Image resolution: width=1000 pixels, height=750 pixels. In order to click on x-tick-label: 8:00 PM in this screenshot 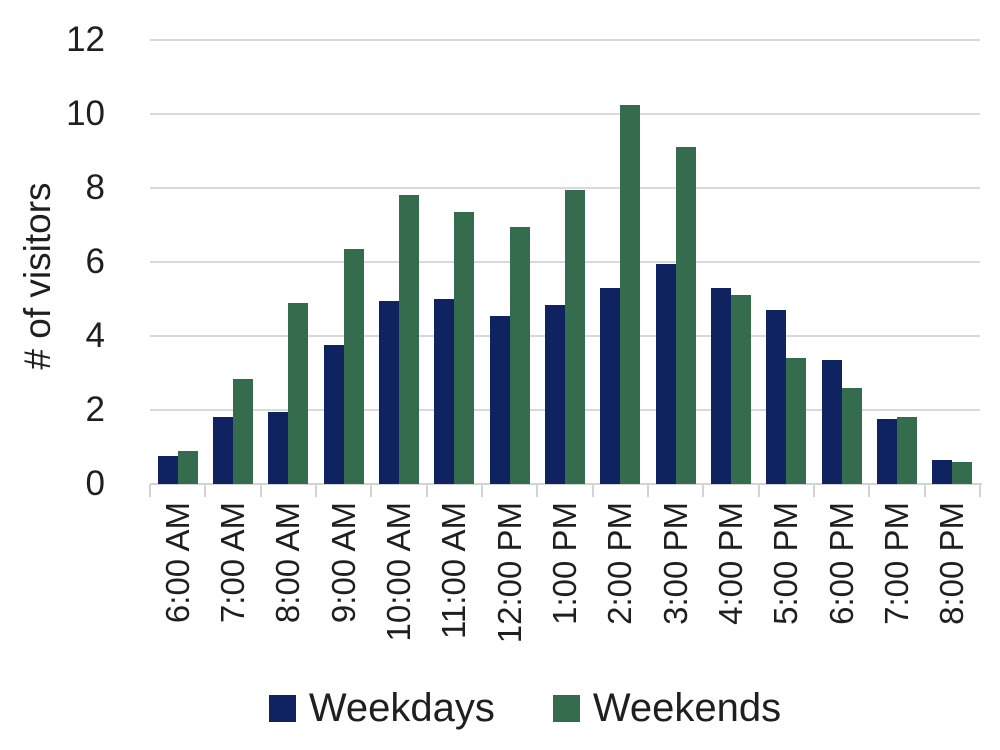, I will do `click(952, 563)`.